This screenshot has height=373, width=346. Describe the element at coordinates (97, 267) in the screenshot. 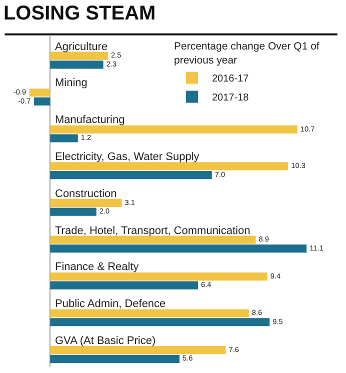

I see `y-tick-label: Finance & Realty` at that location.